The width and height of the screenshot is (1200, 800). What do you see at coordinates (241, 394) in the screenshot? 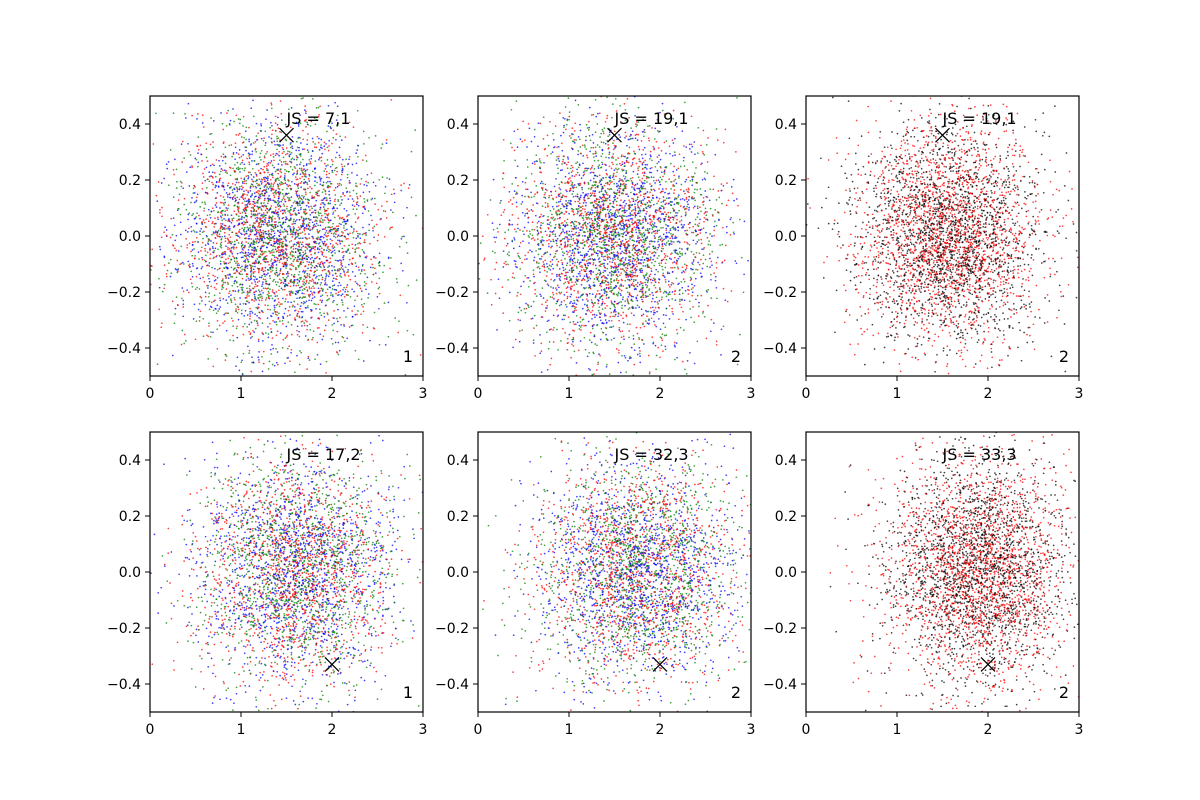
I see `x-tick-label: 1` at bounding box center [241, 394].